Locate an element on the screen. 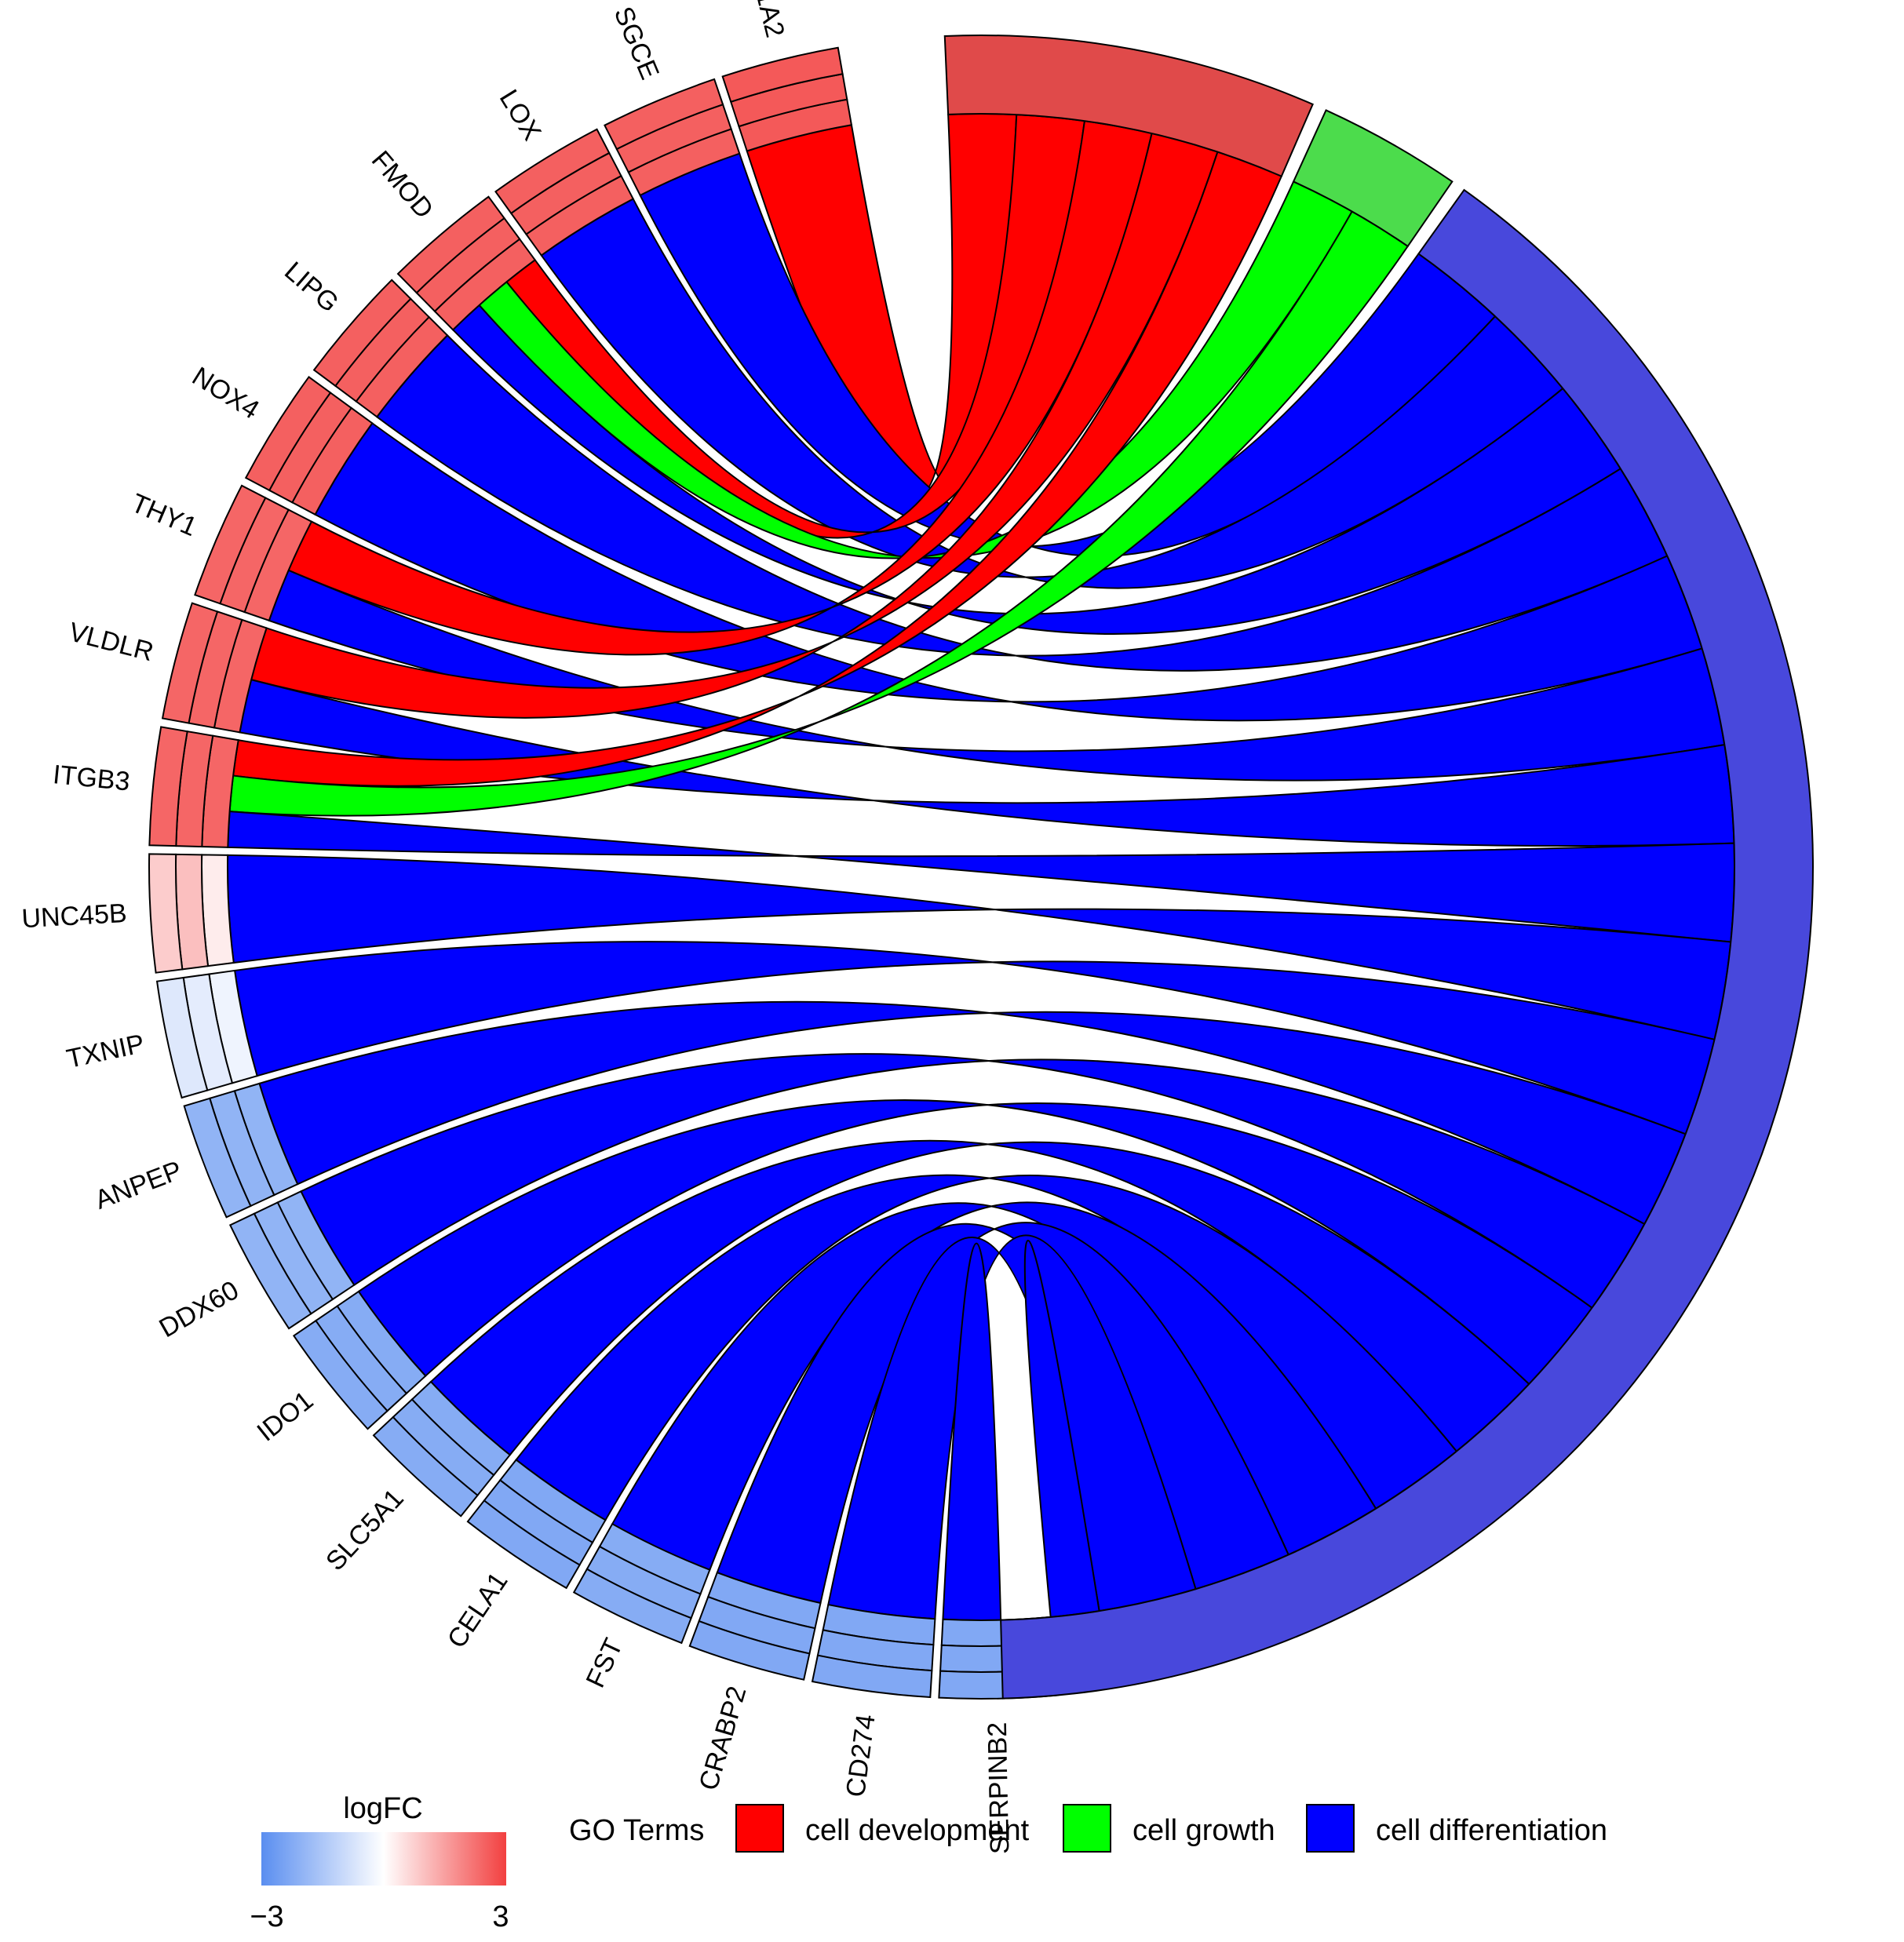 This screenshot has height=1942, width=1904. gene-label-cela1: CELA1 is located at coordinates (478, 1610).